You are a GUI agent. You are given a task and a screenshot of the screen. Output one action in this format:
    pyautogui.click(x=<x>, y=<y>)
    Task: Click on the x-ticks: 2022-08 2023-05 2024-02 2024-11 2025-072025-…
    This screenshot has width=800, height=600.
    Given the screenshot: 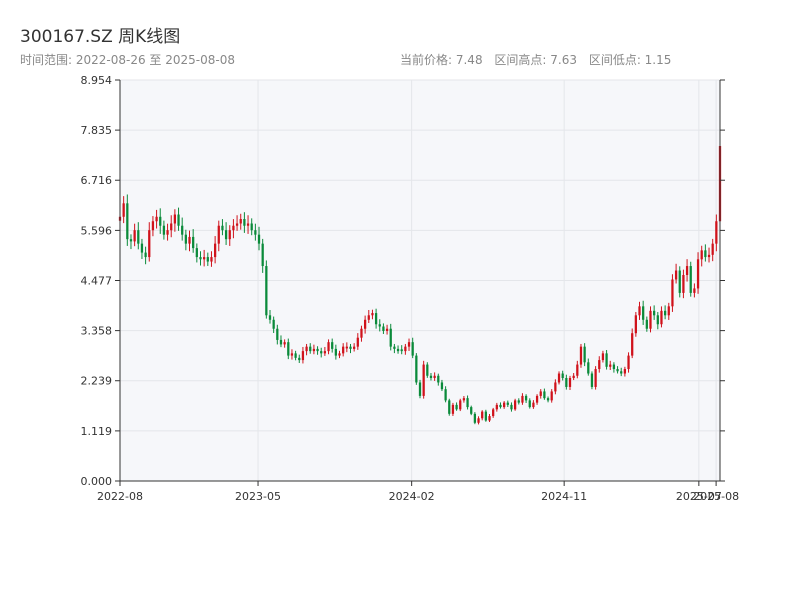 What is the action you would take?
    pyautogui.click(x=418, y=492)
    